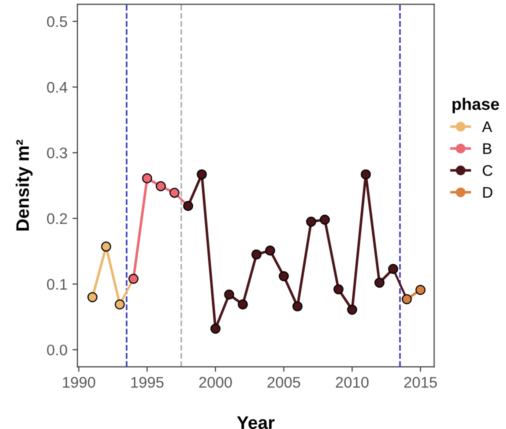 This screenshot has width=506, height=429. Describe the element at coordinates (57, 22) in the screenshot. I see `y-tick-label: 0.5` at that location.